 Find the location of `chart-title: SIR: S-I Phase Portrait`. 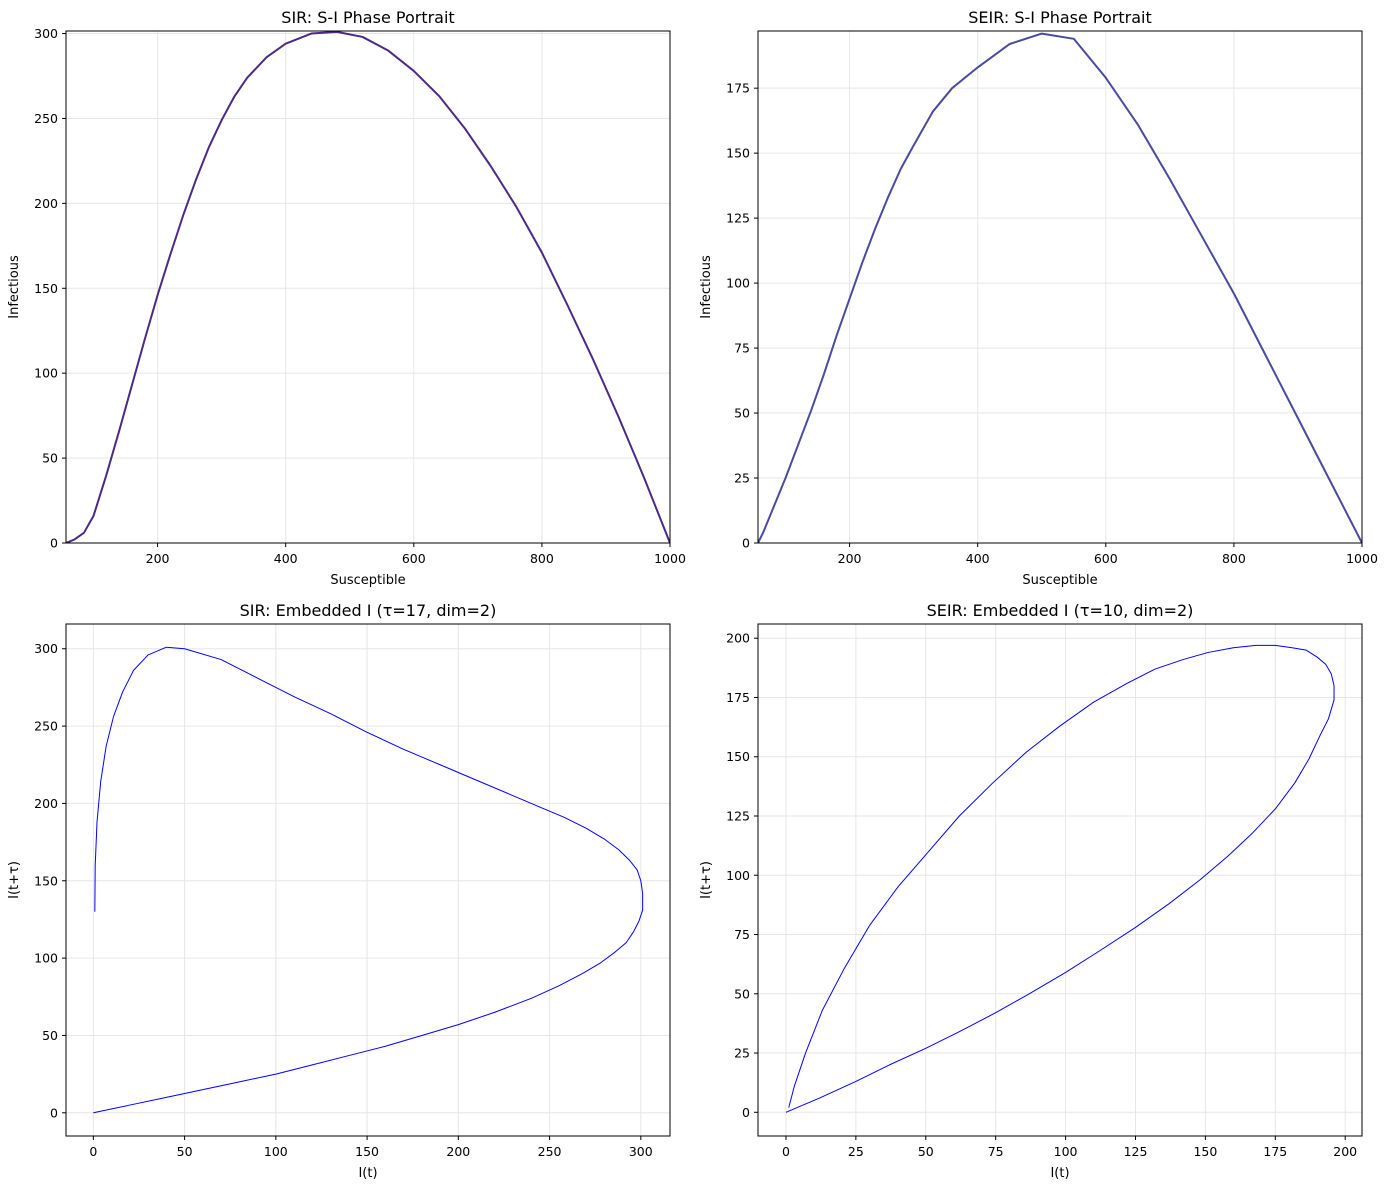

chart-title: SIR: S-I Phase Portrait is located at coordinates (367, 17).